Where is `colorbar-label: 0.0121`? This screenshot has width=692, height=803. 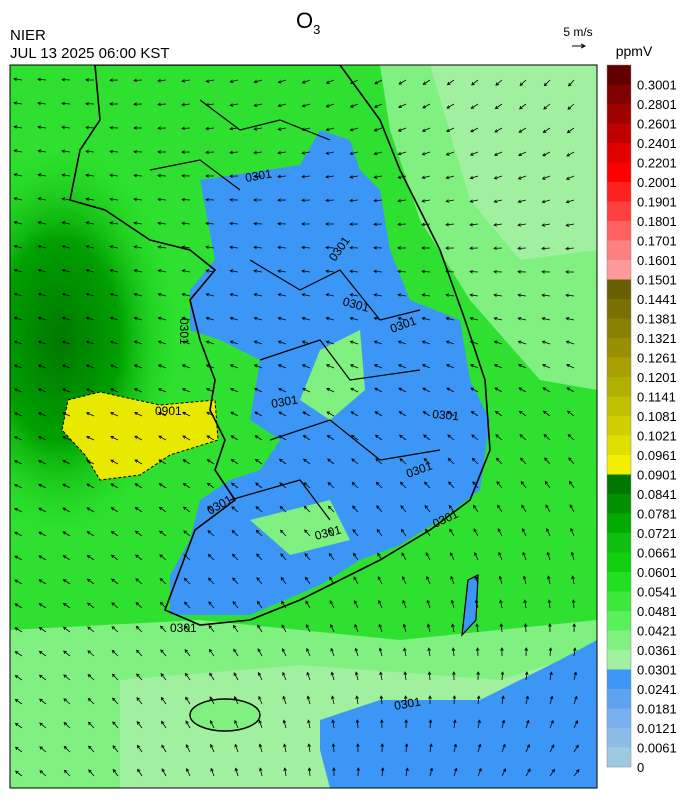 colorbar-label: 0.0121 is located at coordinates (657, 728).